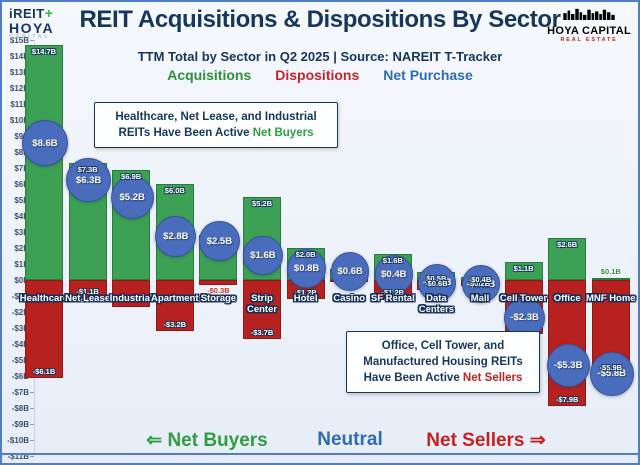  I want to click on net-buyers-note-highlight: Net Buyers, so click(283, 133).